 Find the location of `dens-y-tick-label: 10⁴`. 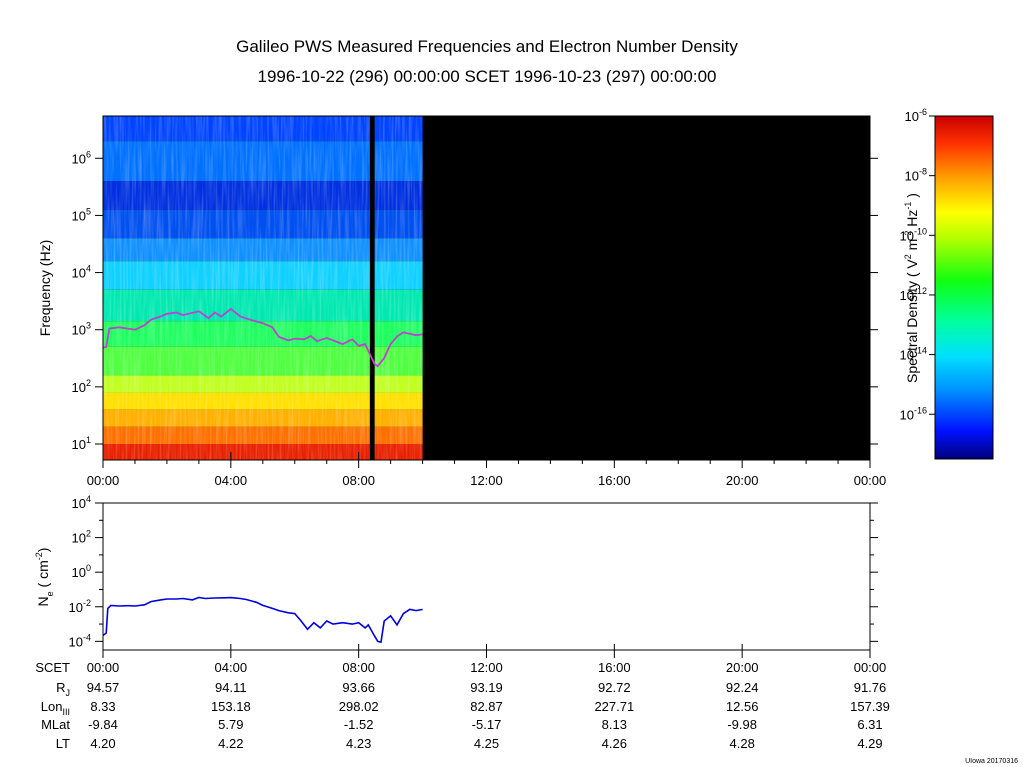

dens-y-tick-label: 10⁴ is located at coordinates (81, 502).